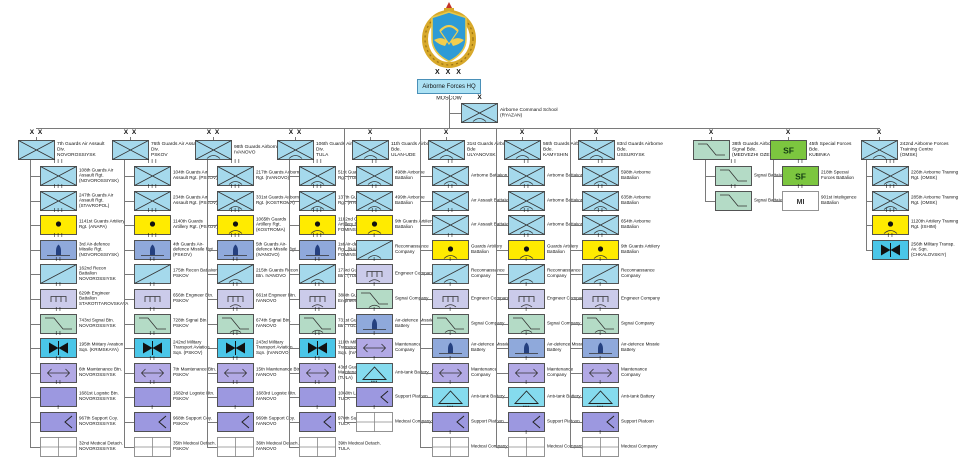  Describe the element at coordinates (410, 175) in the screenshot. I see `unit-label: 498th Airborne Battalion` at that location.